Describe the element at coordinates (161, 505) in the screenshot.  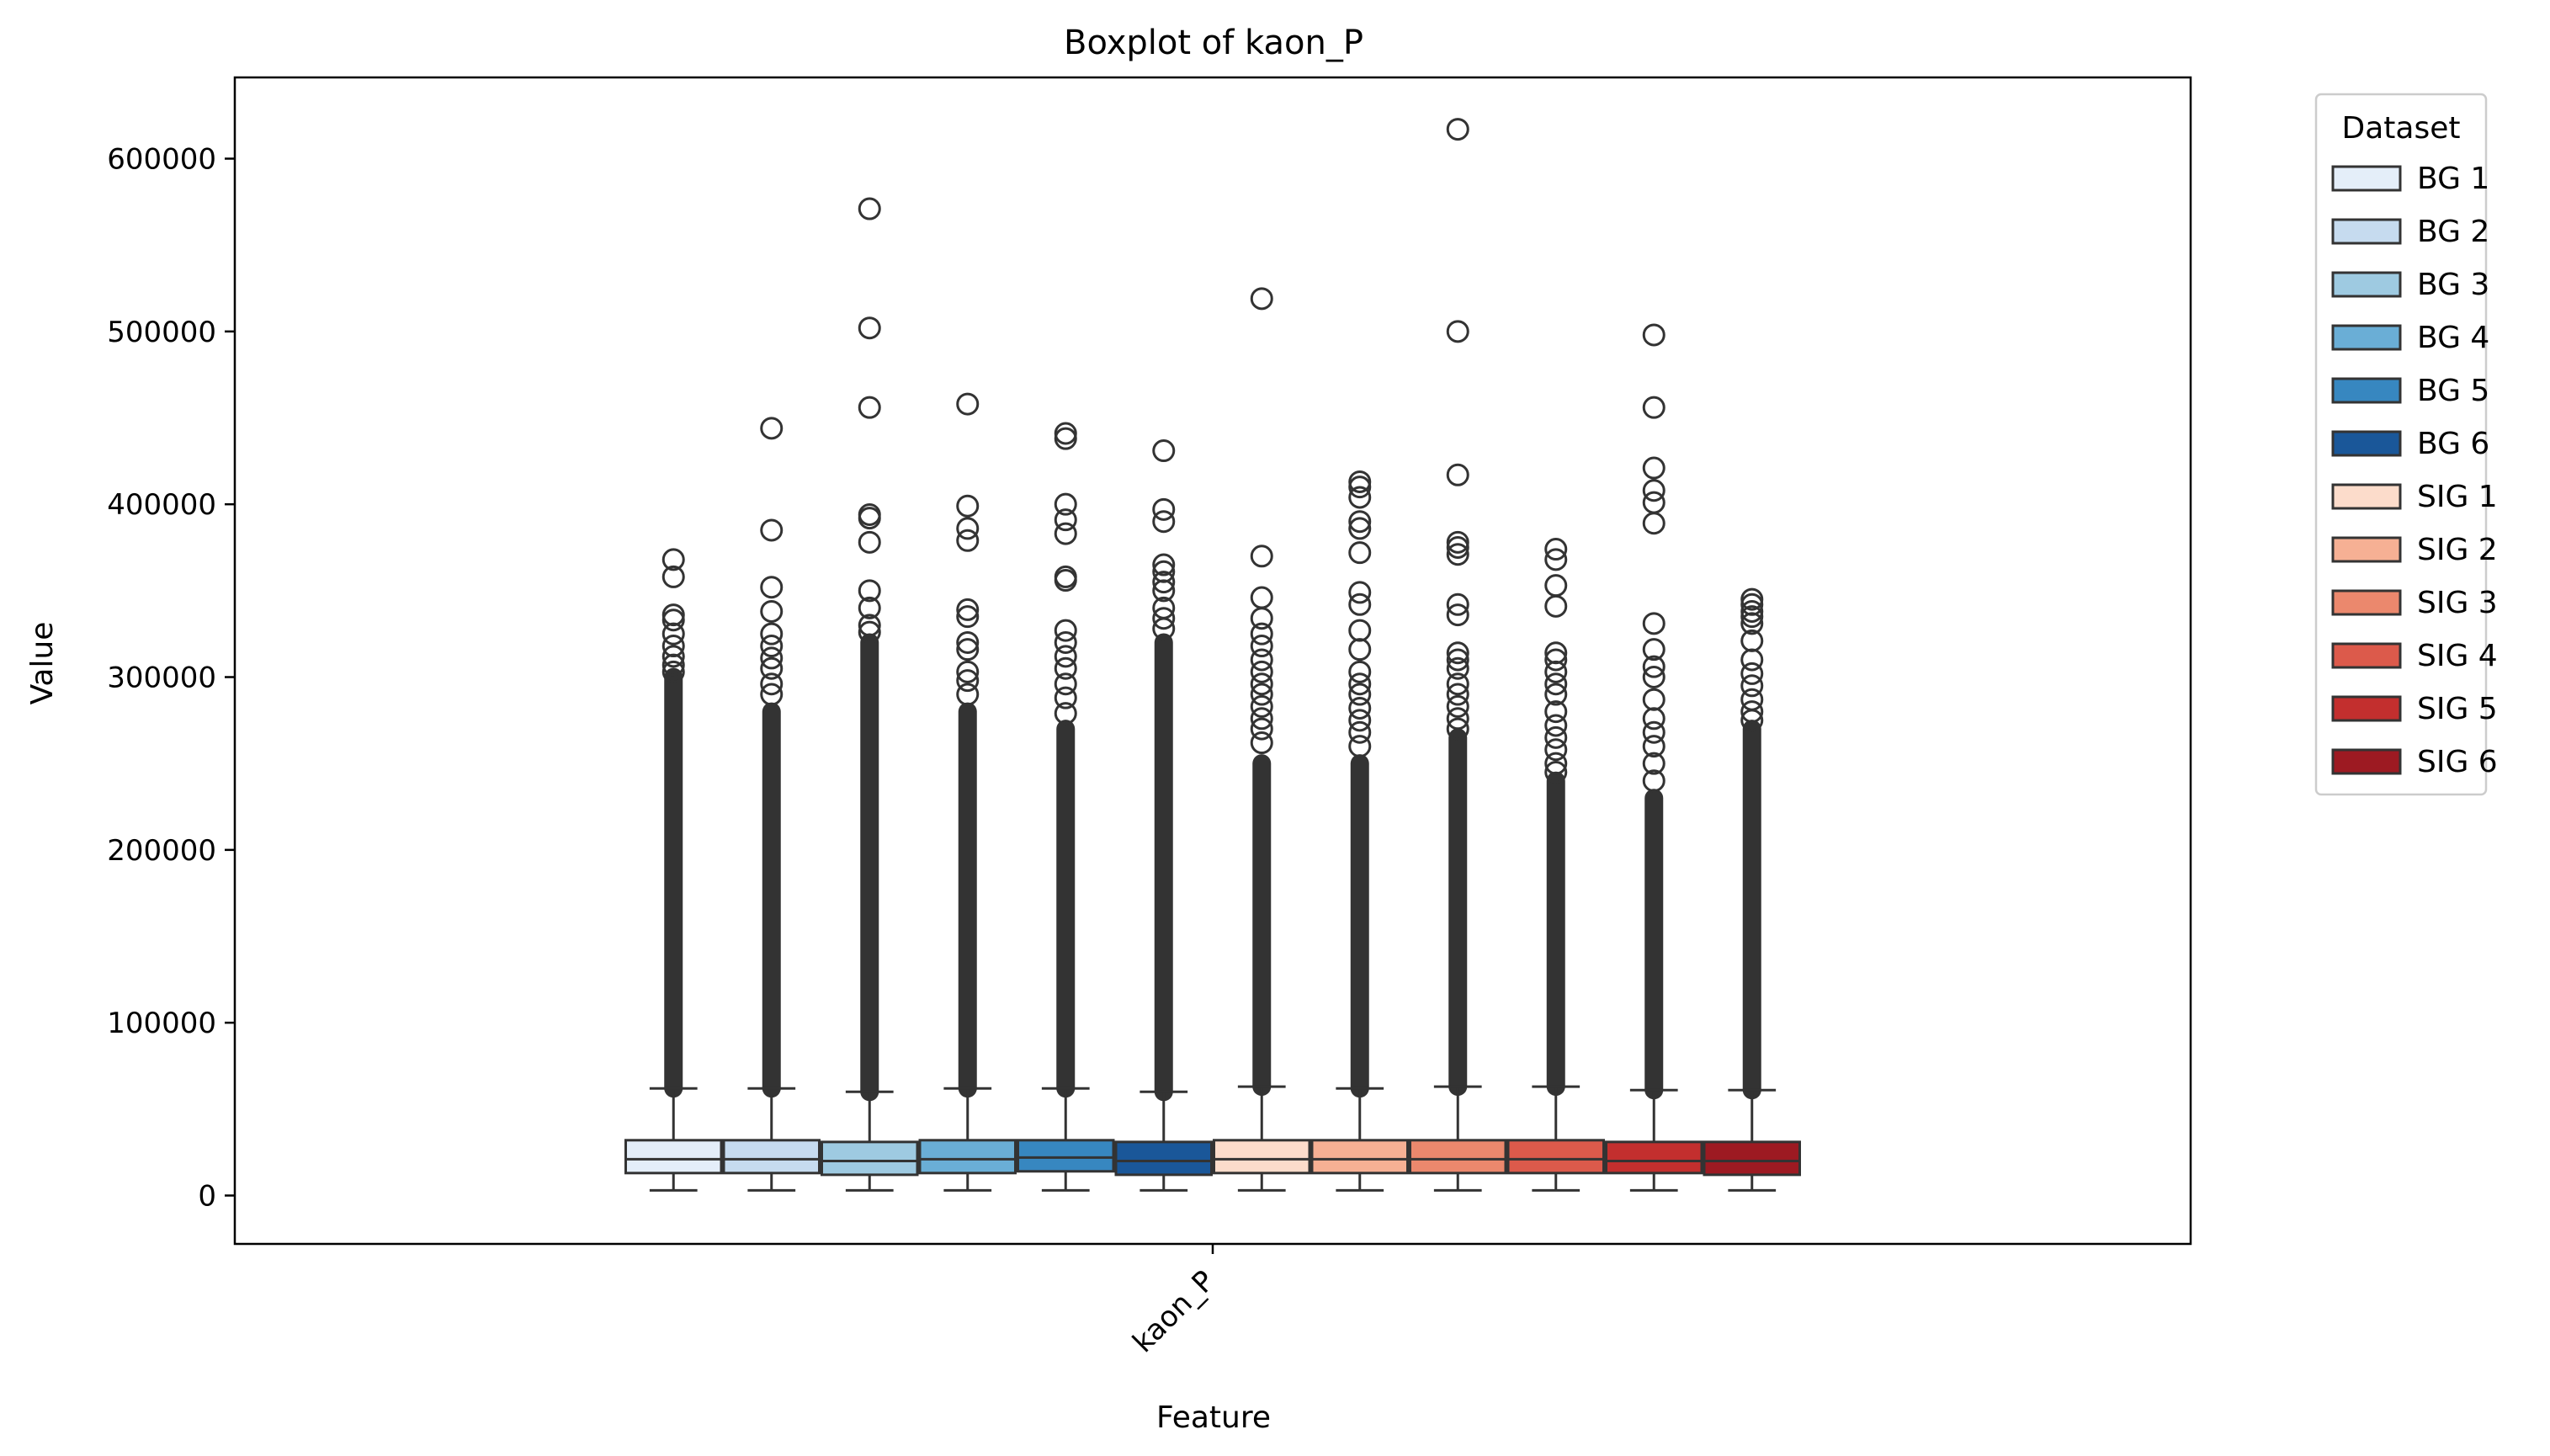
I see `y-tick-label: 400000` at that location.